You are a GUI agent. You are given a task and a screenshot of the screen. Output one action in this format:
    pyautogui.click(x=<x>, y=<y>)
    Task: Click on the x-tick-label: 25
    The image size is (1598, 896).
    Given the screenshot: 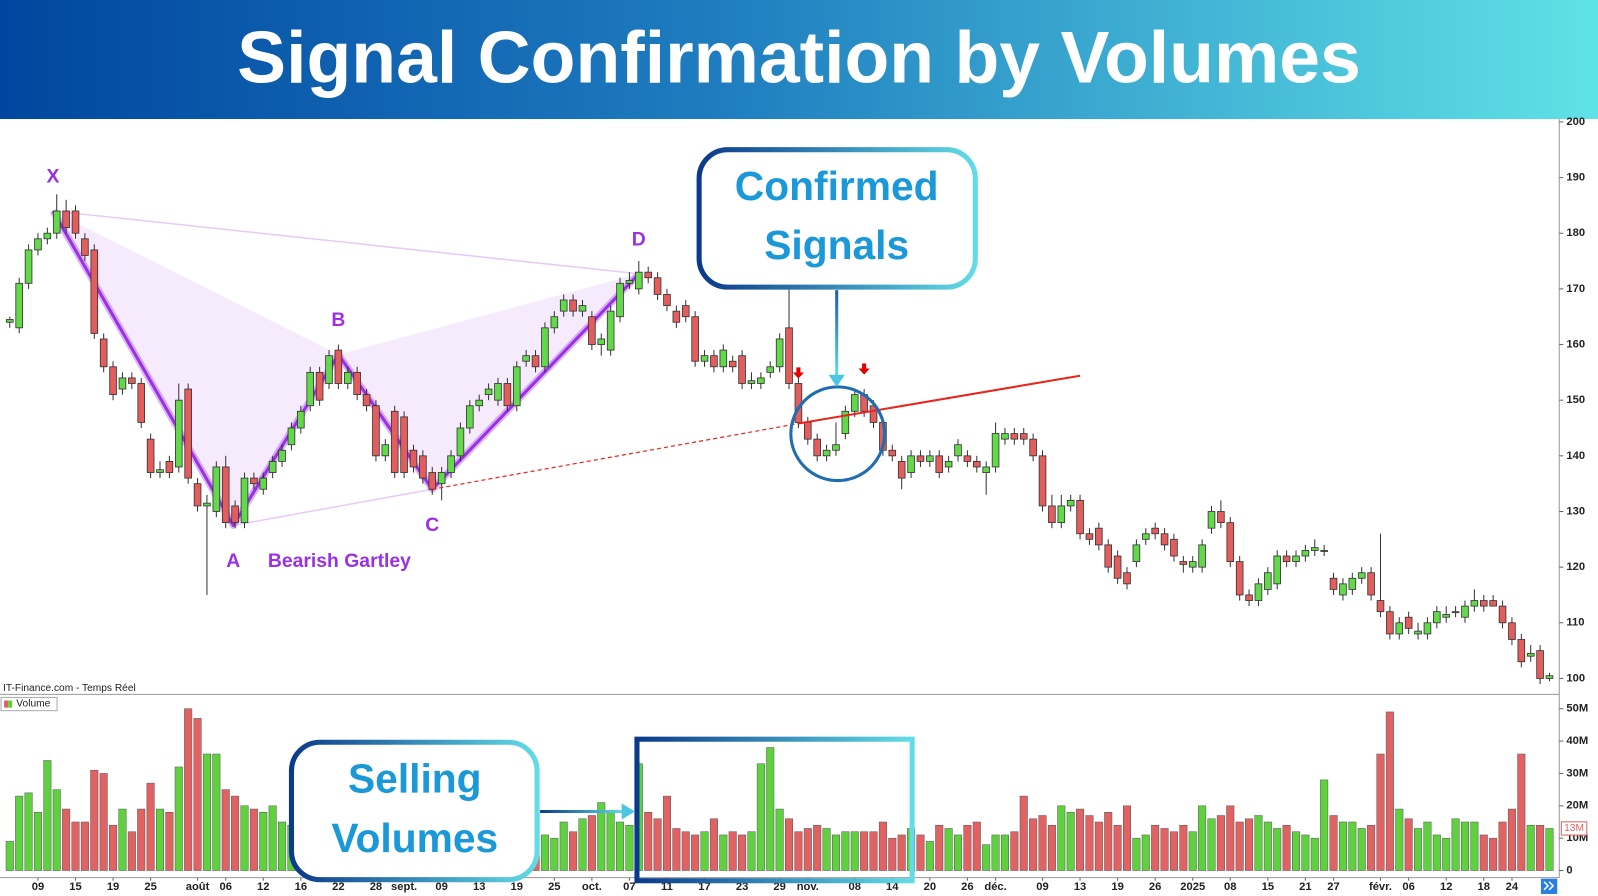 What is the action you would take?
    pyautogui.click(x=150, y=887)
    